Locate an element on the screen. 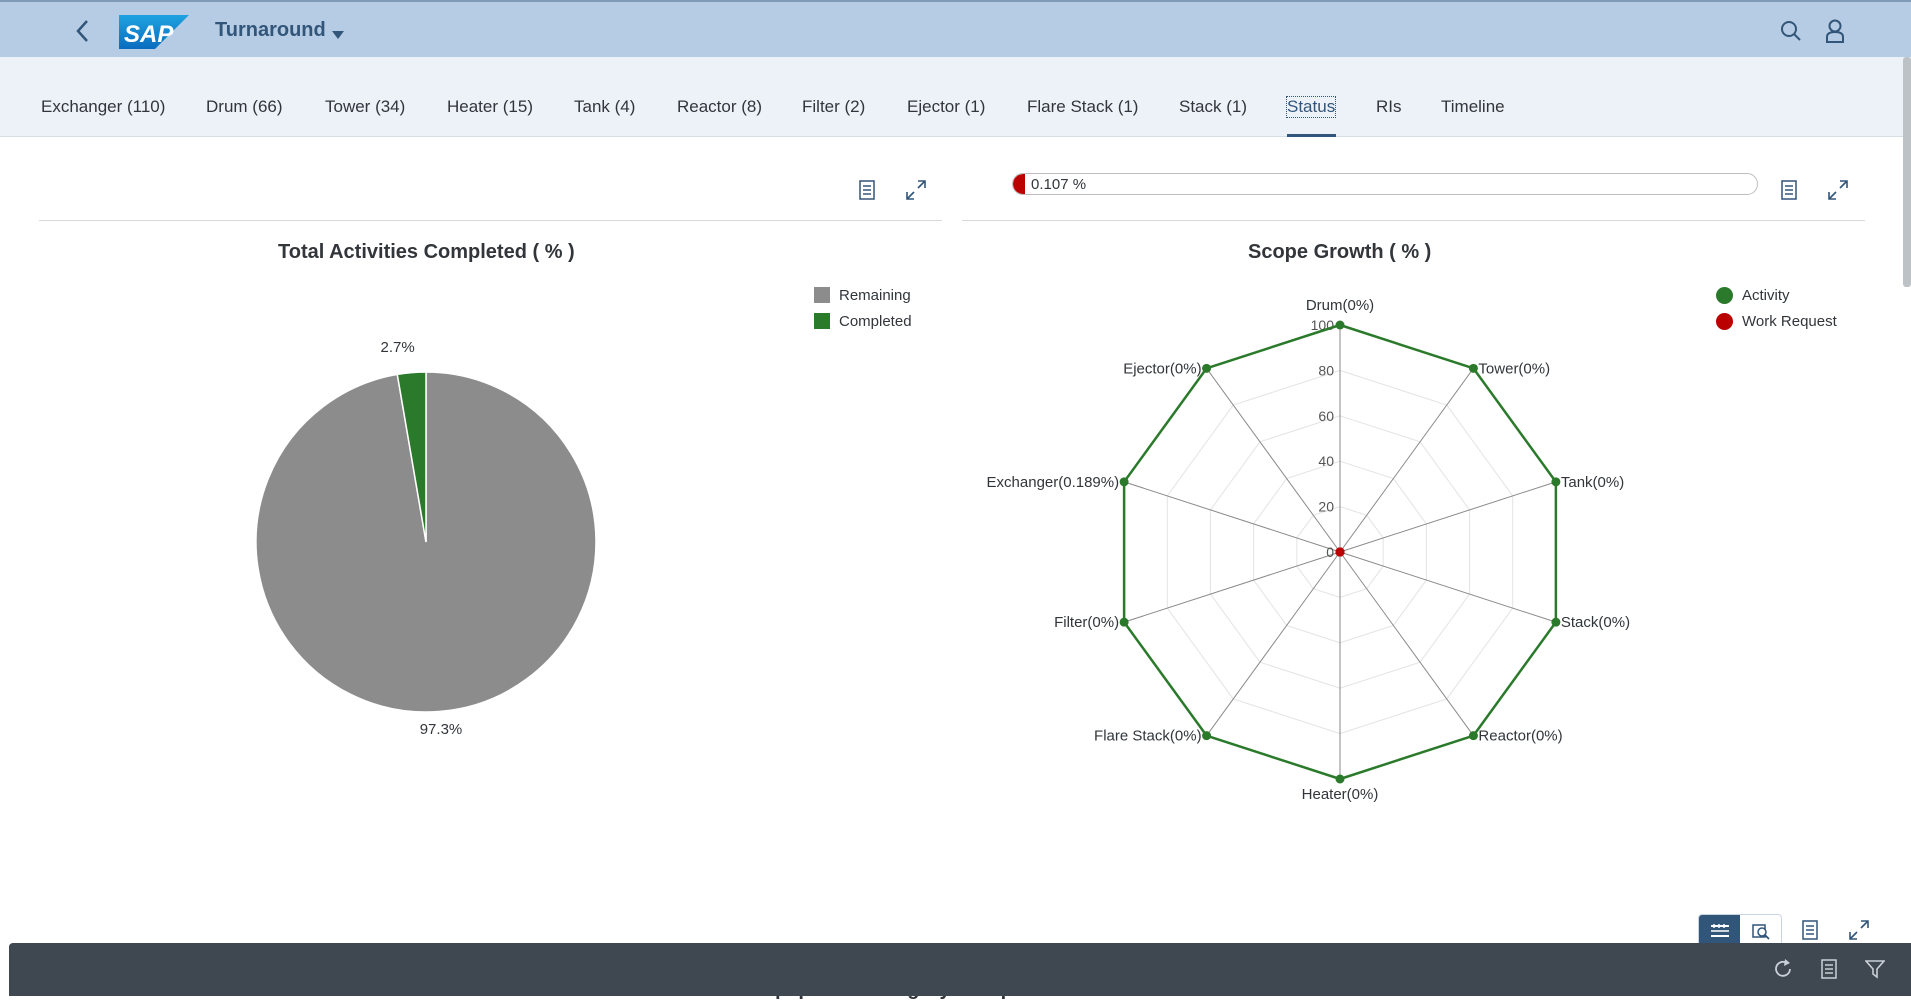  tab-tower: Tower (34) is located at coordinates (365, 106).